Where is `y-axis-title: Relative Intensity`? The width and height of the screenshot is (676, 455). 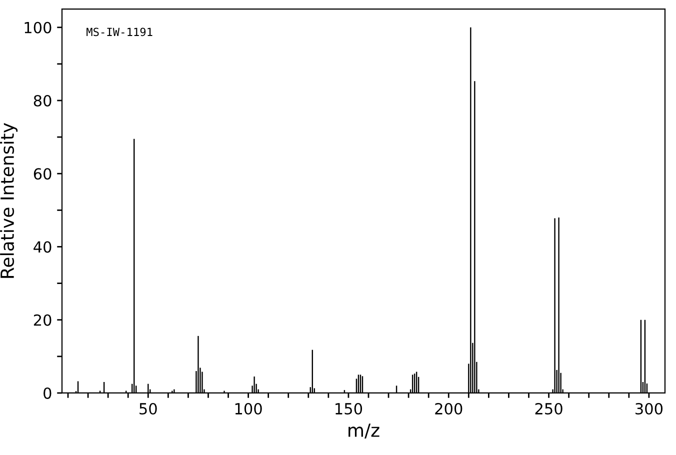 y-axis-title: Relative Intensity is located at coordinates (9, 200).